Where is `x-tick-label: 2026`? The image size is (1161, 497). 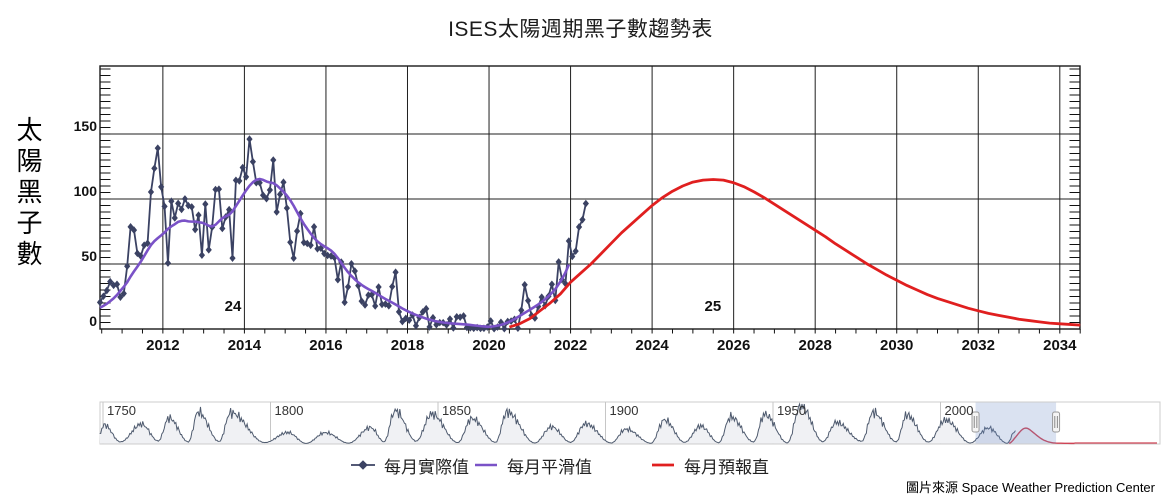 x-tick-label: 2026 is located at coordinates (733, 345).